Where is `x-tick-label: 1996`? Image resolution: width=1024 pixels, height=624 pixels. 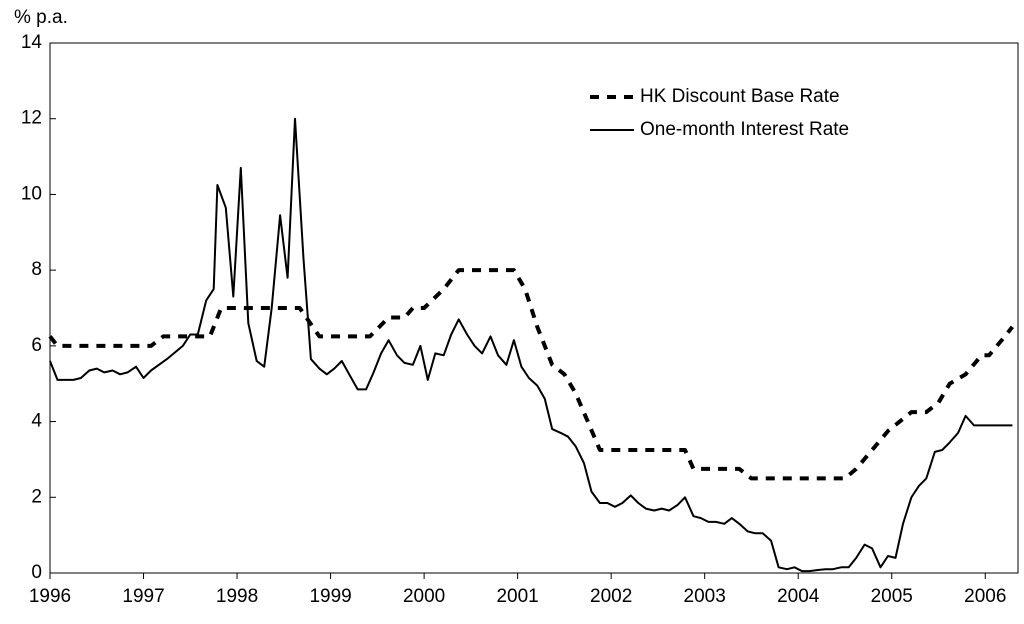
x-tick-label: 1996 is located at coordinates (50, 596).